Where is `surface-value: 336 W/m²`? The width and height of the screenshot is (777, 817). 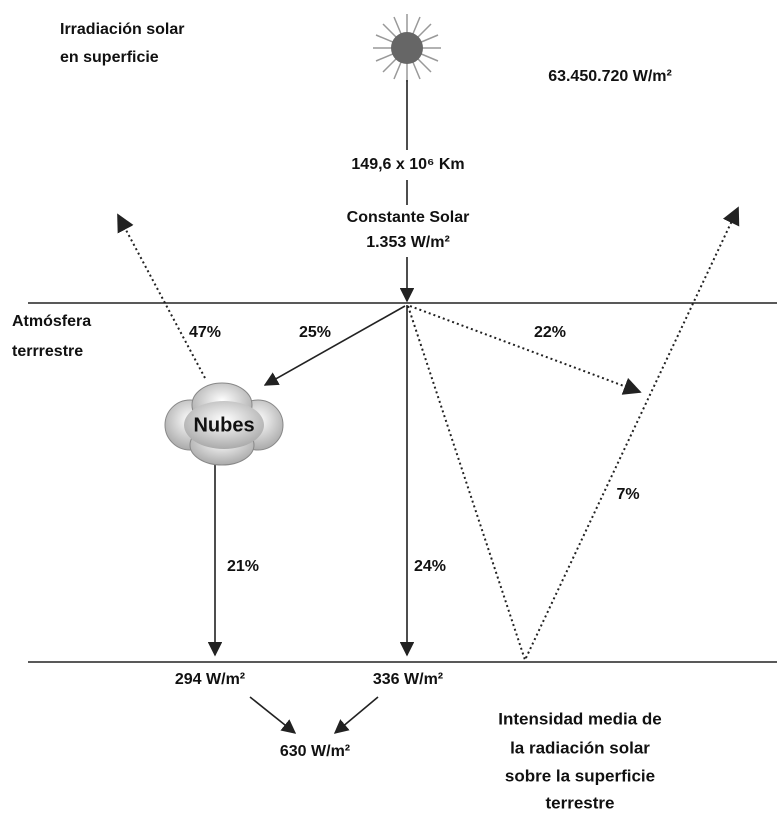 surface-value: 336 W/m² is located at coordinates (408, 679).